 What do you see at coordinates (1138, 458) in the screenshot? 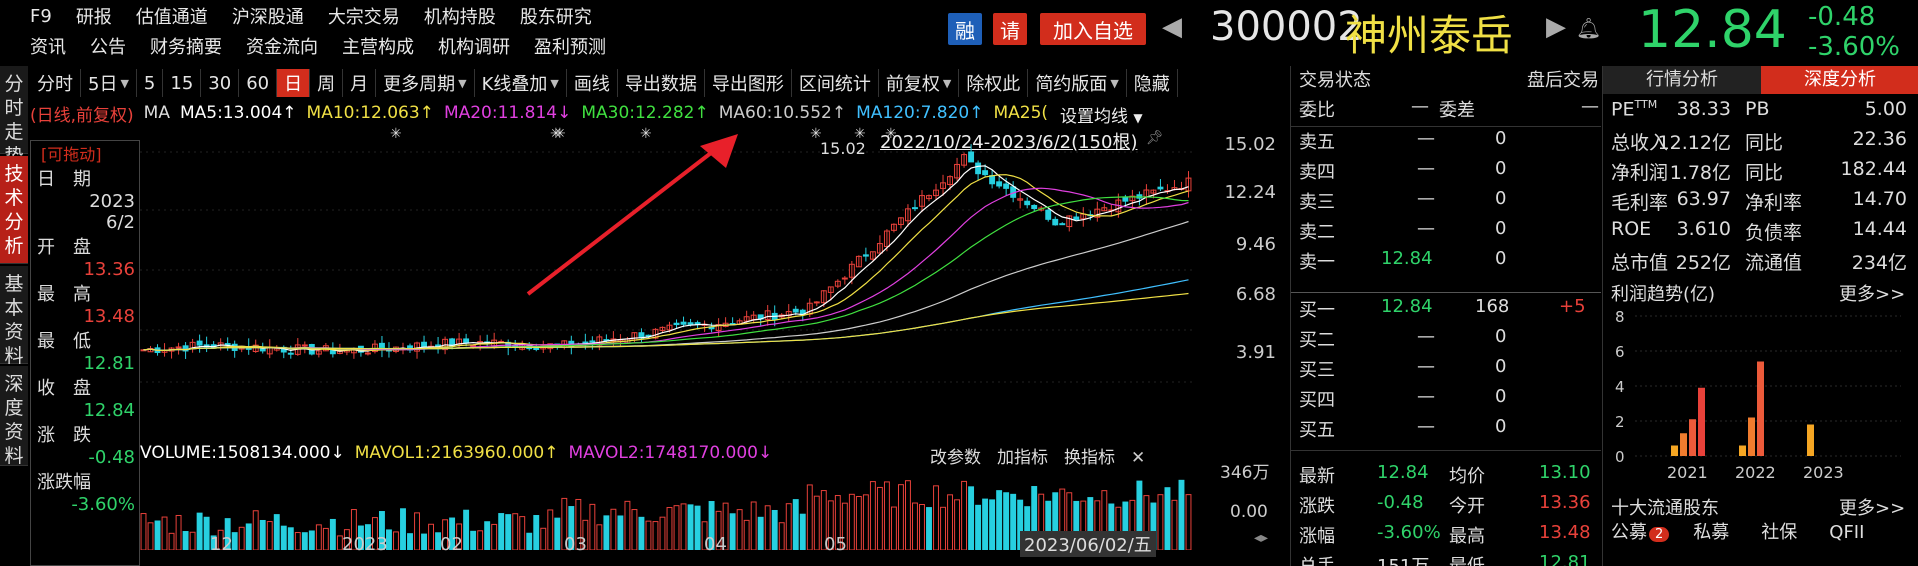
I see `close-icon: ✕` at bounding box center [1138, 458].